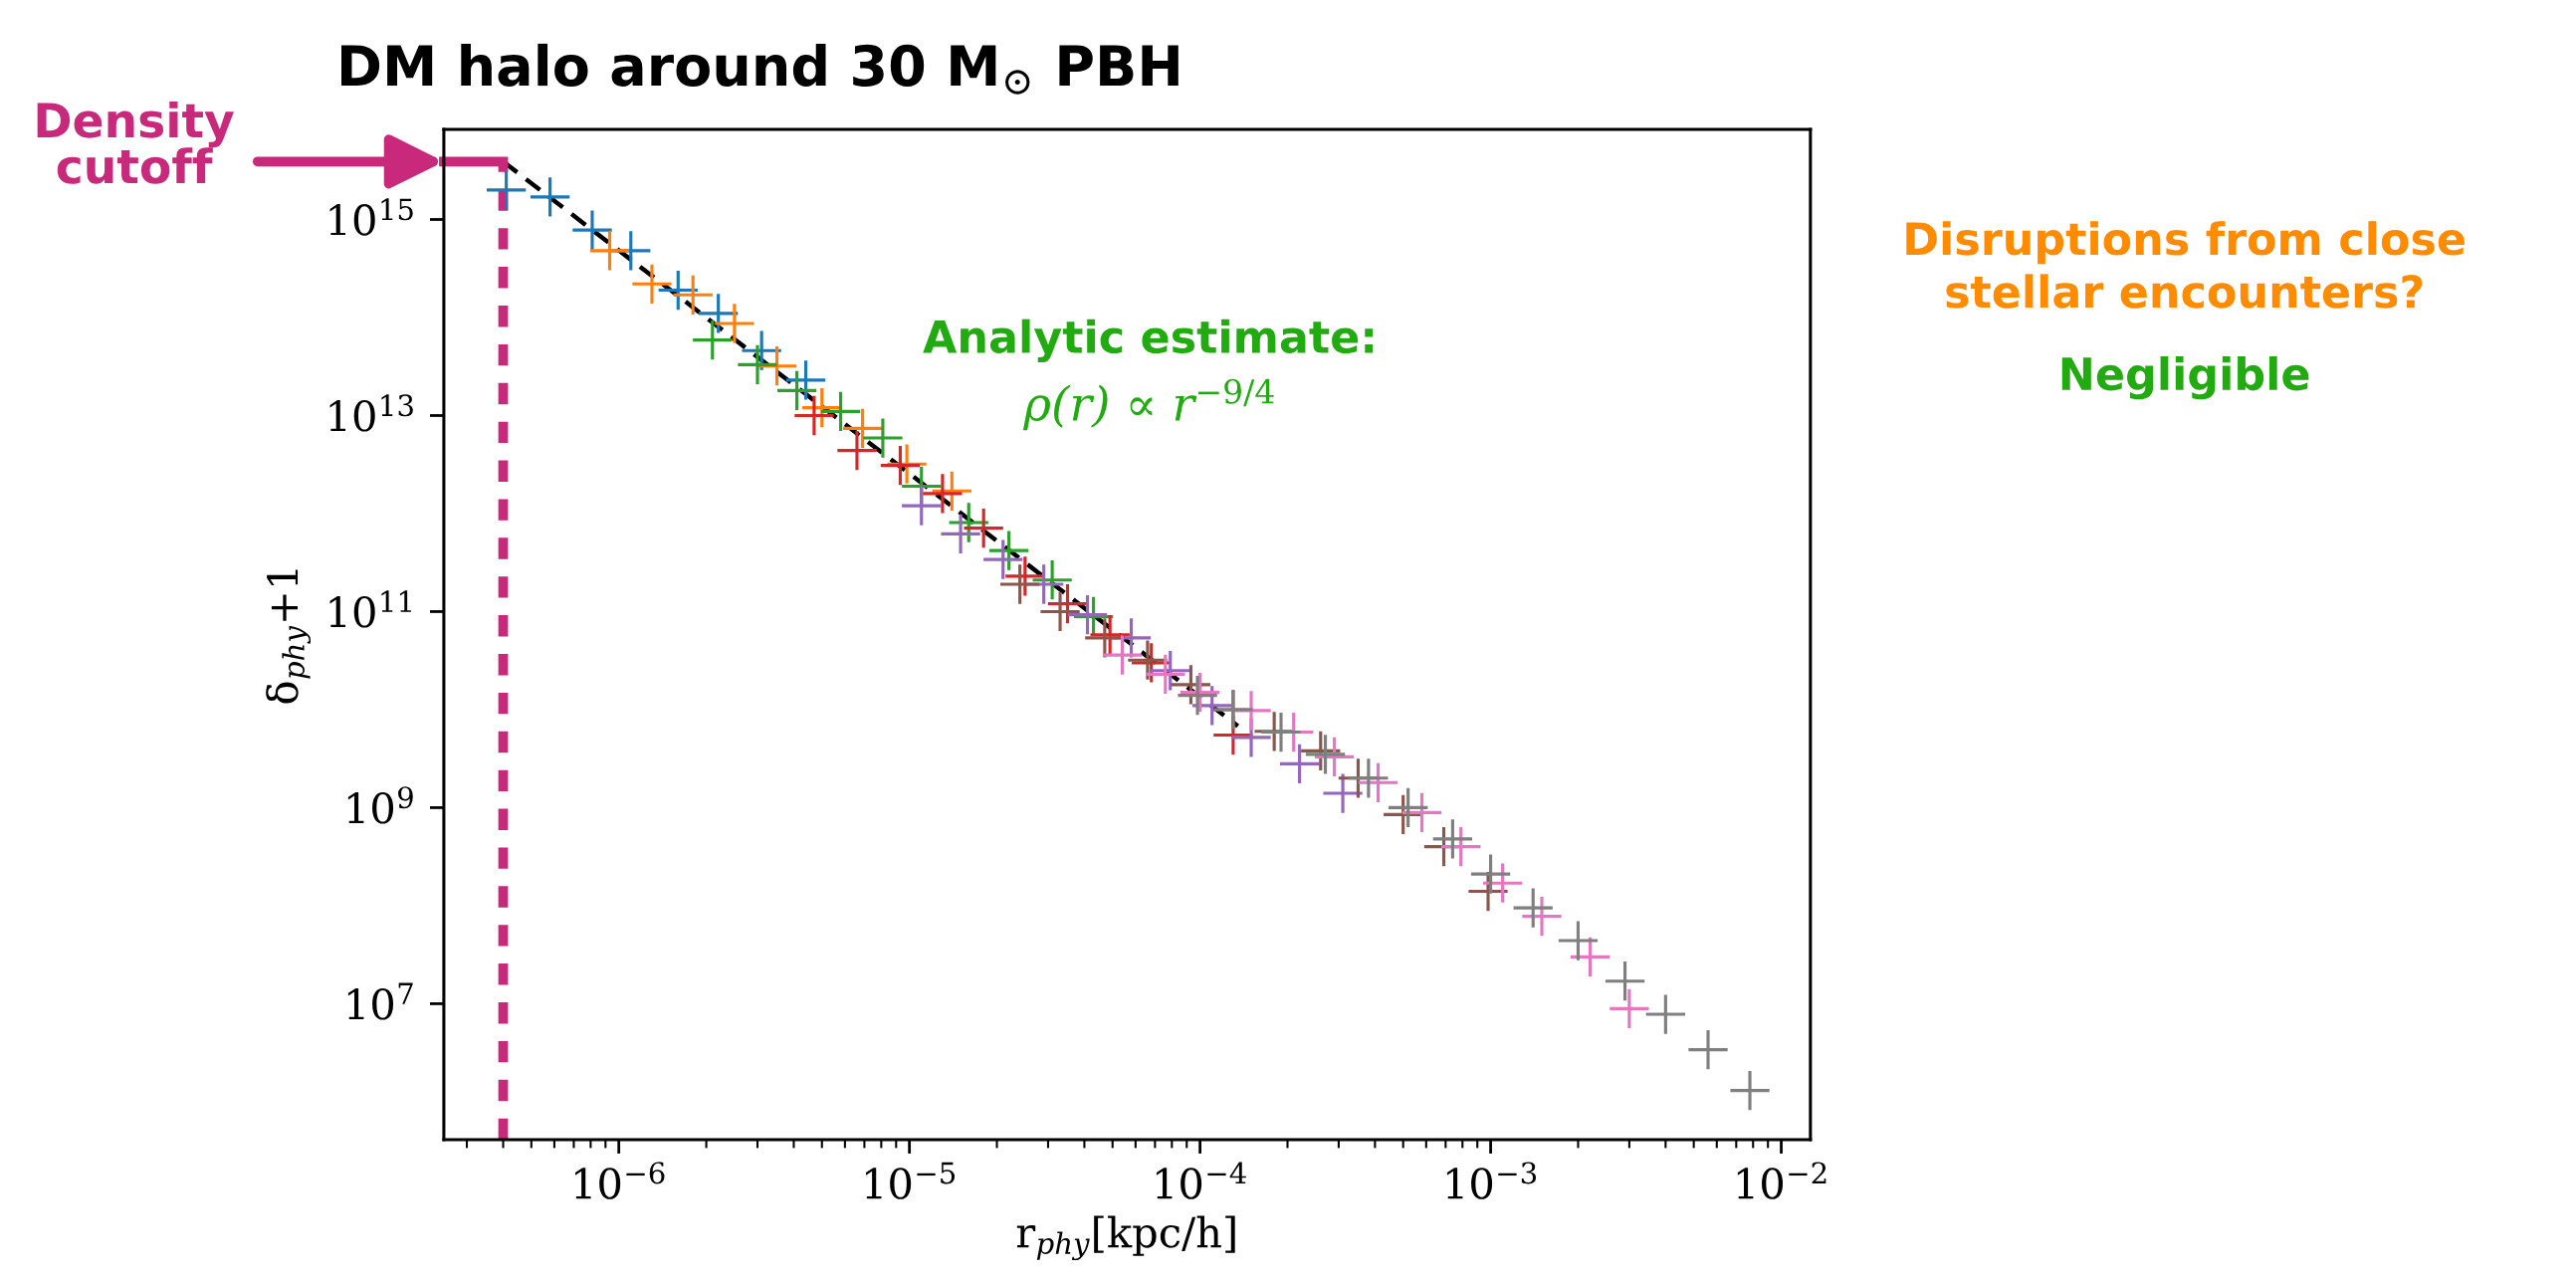 This screenshot has height=1281, width=2576. I want to click on y-tick-label: 10$^{9}$, so click(380, 805).